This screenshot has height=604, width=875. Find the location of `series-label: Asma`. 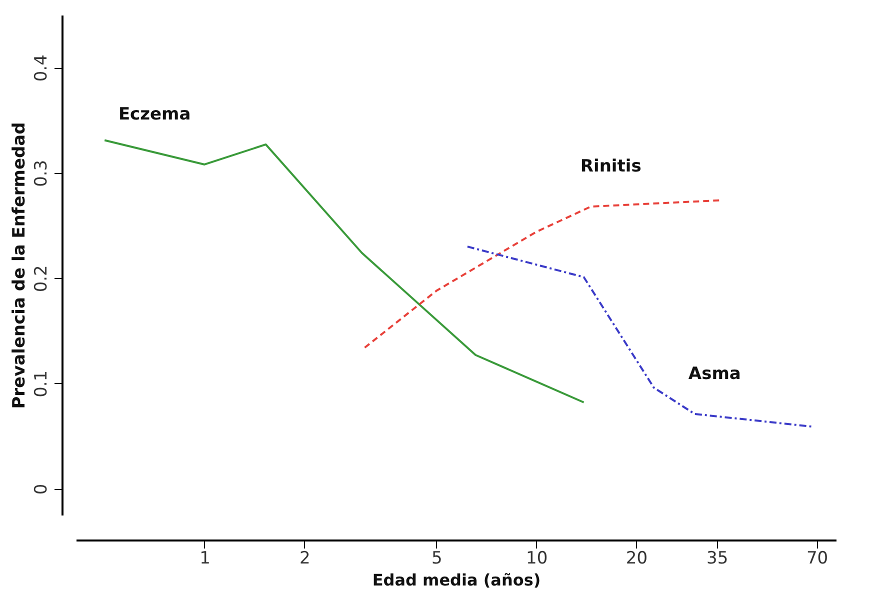

series-label: Asma is located at coordinates (714, 374).